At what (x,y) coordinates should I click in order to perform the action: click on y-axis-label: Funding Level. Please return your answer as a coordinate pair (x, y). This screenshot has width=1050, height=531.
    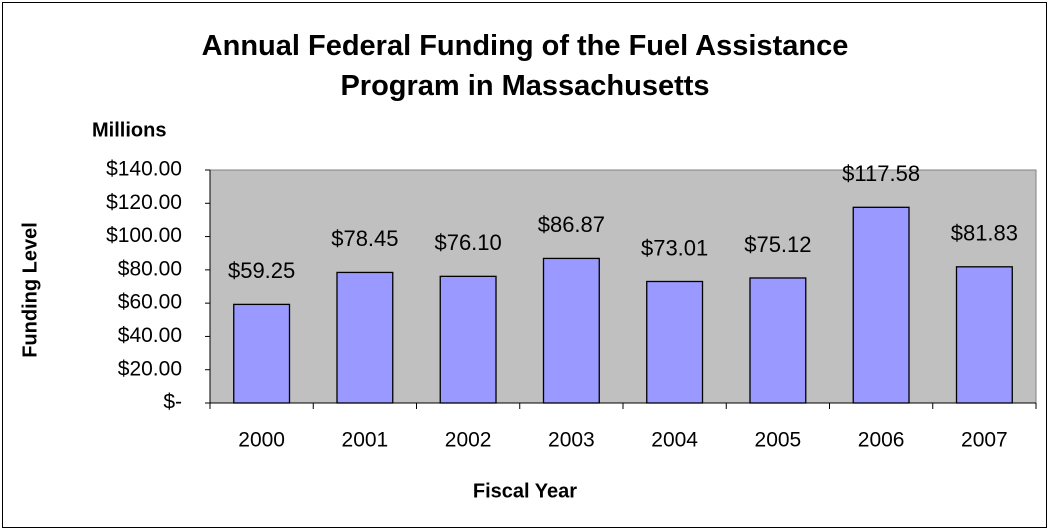
    Looking at the image, I should click on (30, 290).